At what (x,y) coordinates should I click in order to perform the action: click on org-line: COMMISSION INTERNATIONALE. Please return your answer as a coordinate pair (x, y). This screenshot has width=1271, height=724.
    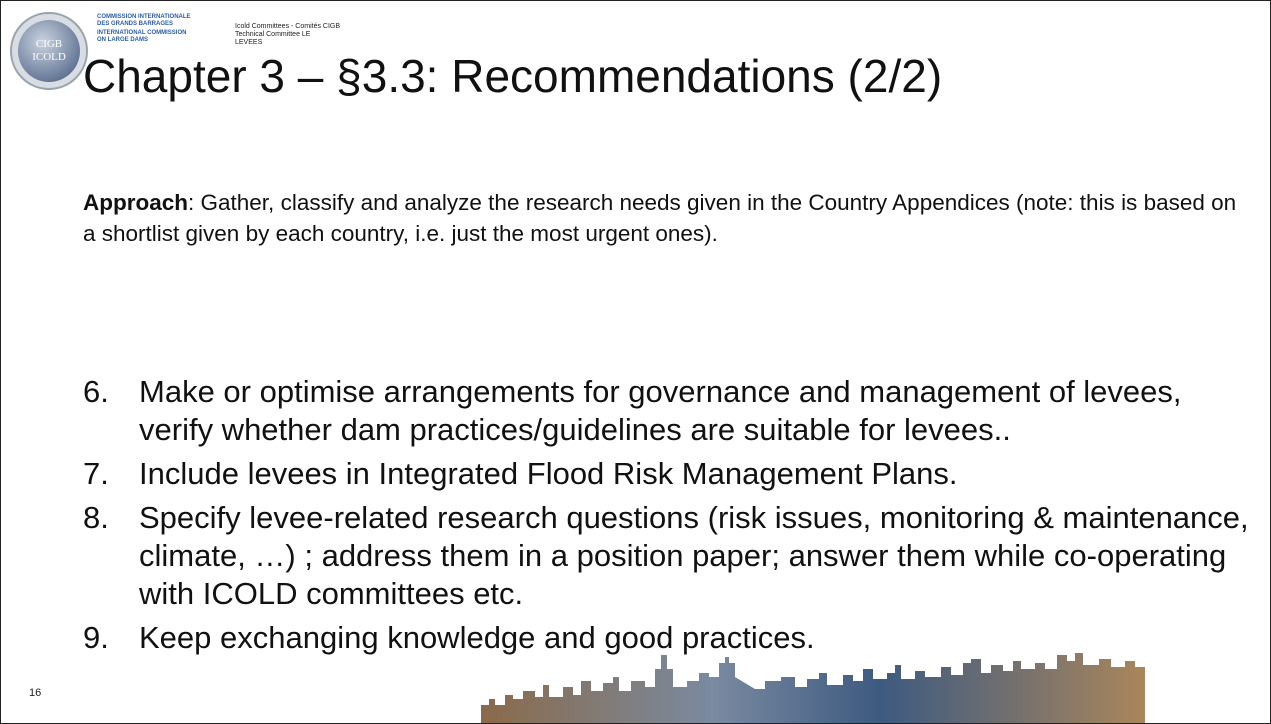
    Looking at the image, I should click on (144, 17).